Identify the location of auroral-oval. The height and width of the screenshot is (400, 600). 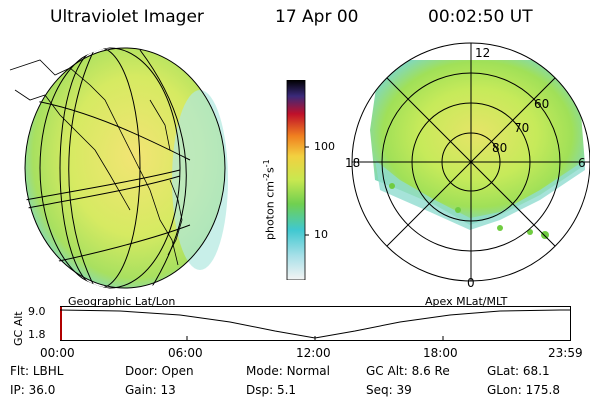
(477, 142).